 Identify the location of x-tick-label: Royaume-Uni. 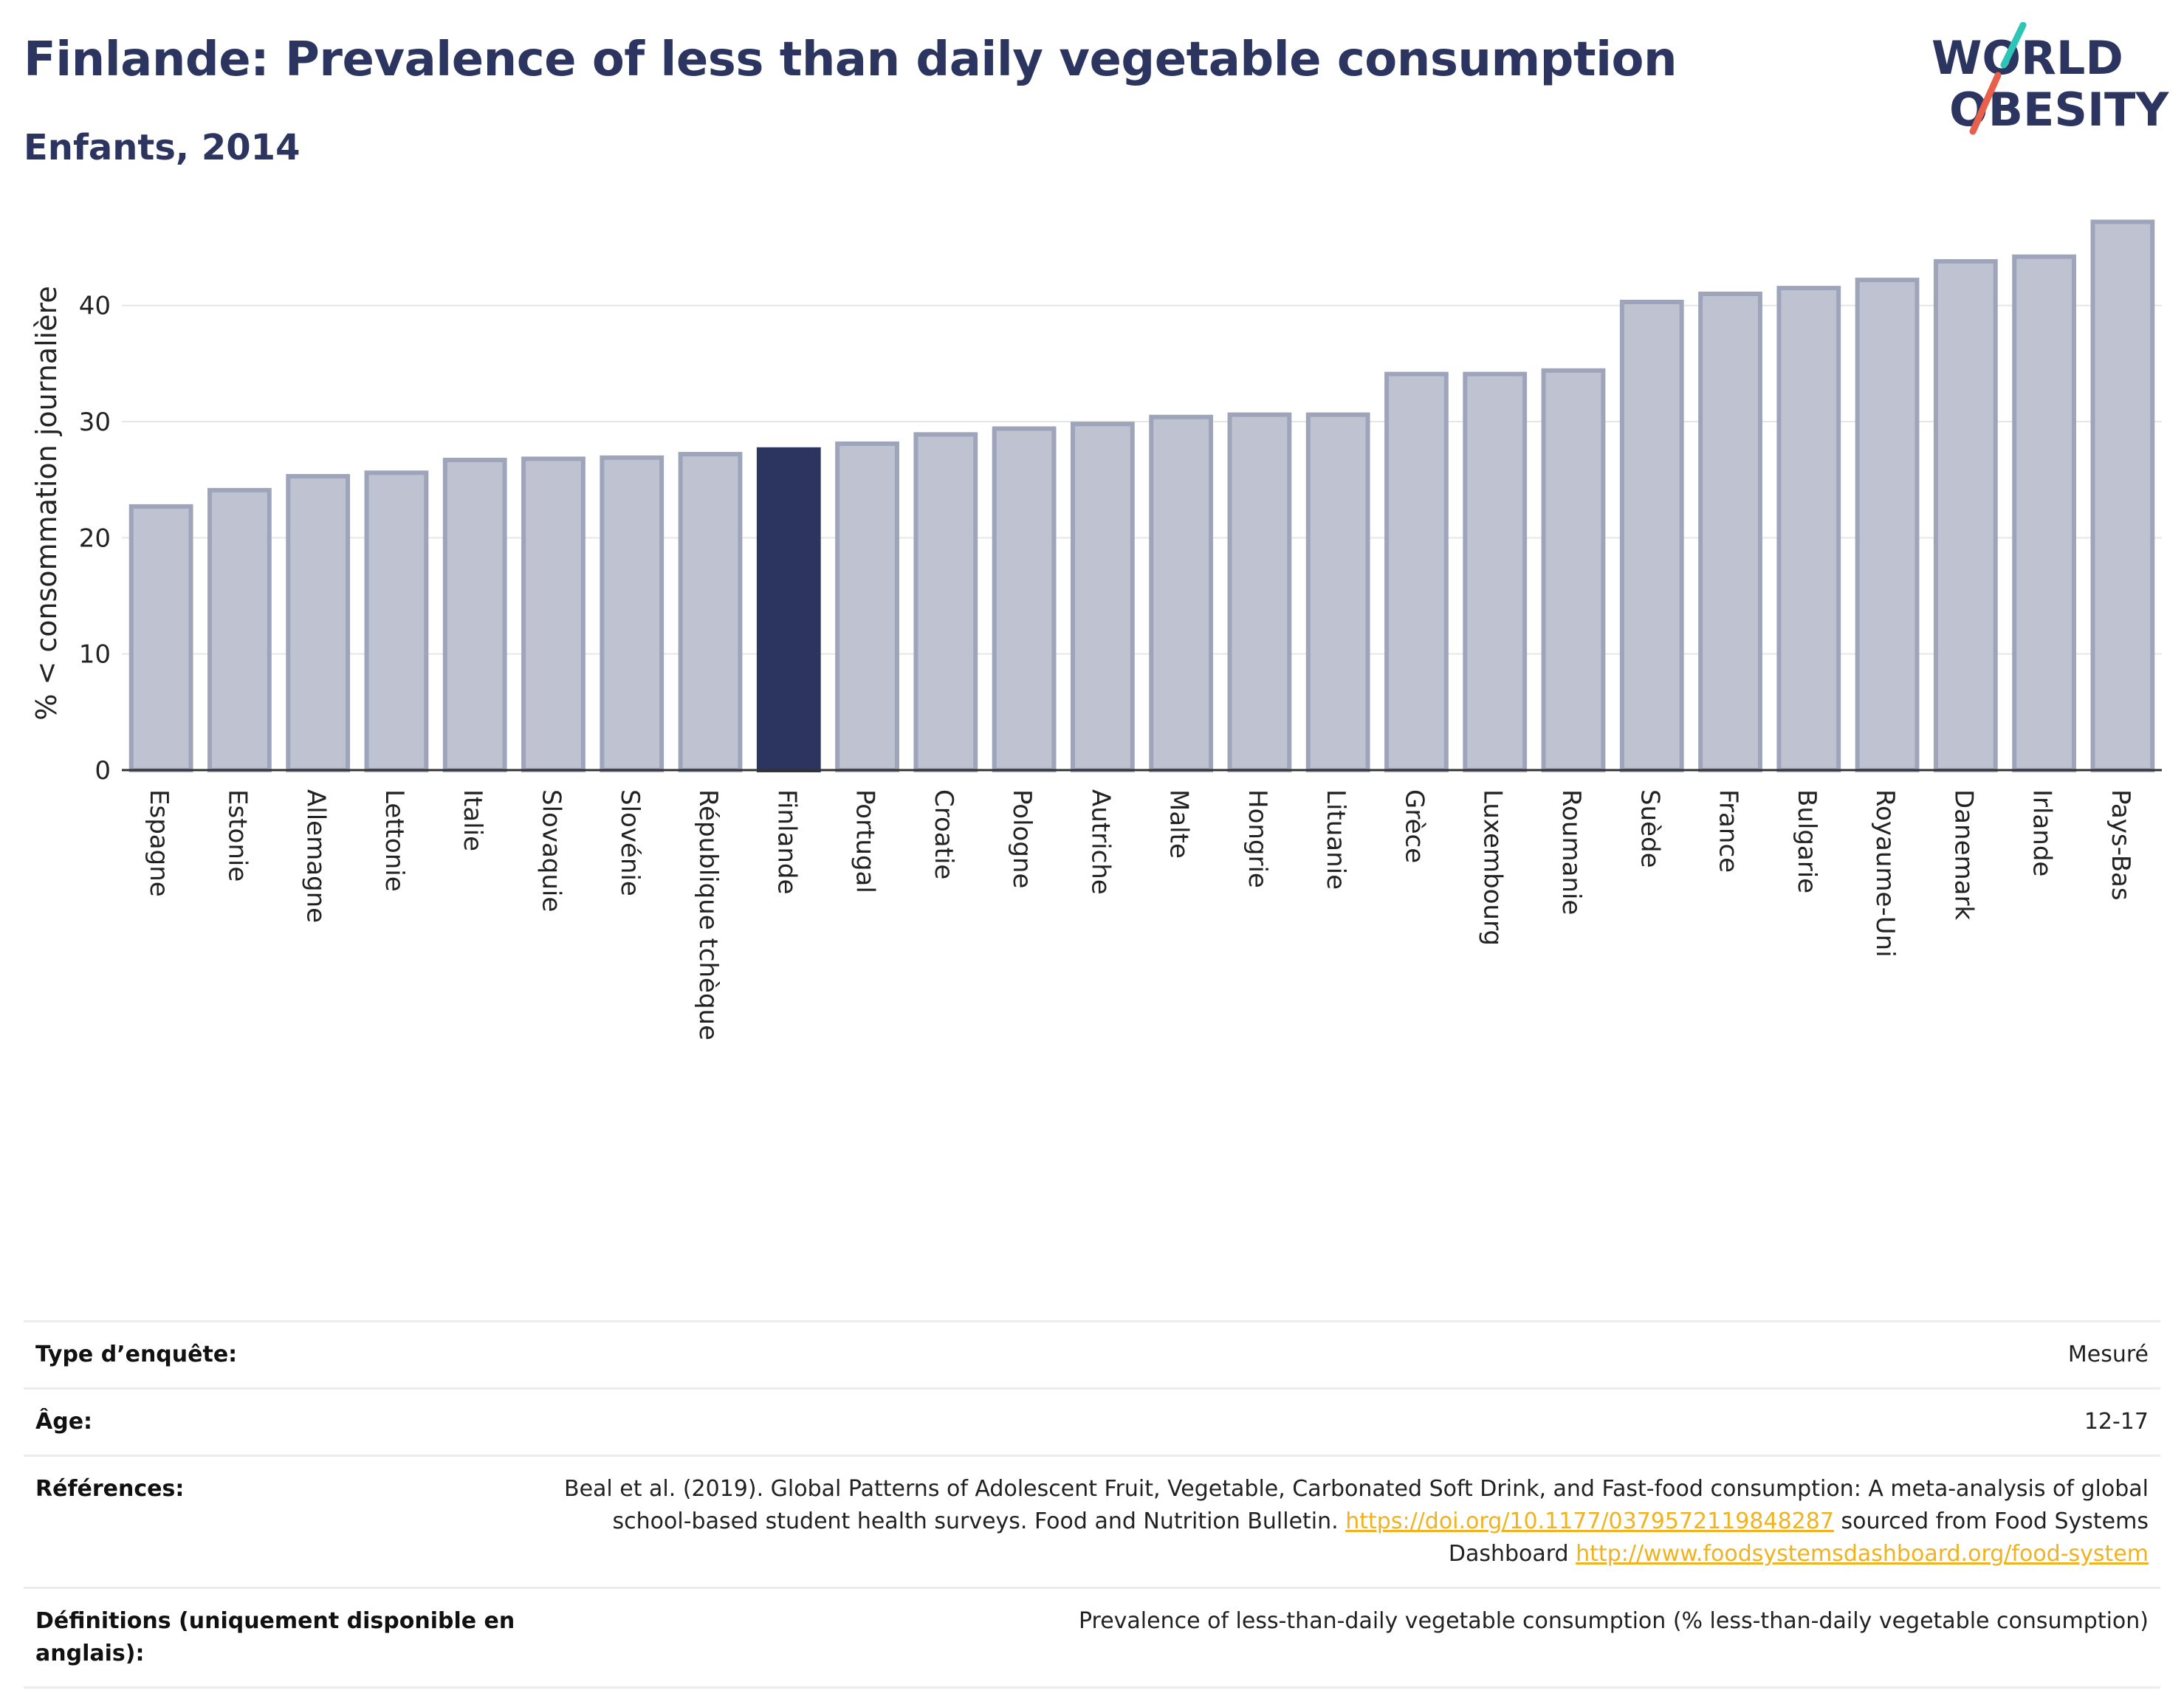
(1885, 874).